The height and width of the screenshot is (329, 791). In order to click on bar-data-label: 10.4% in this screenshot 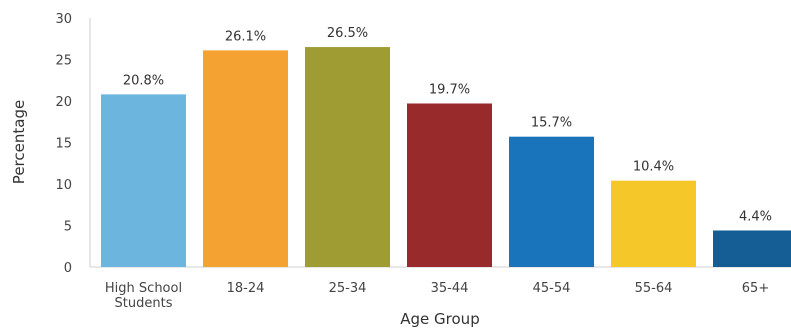, I will do `click(653, 167)`.